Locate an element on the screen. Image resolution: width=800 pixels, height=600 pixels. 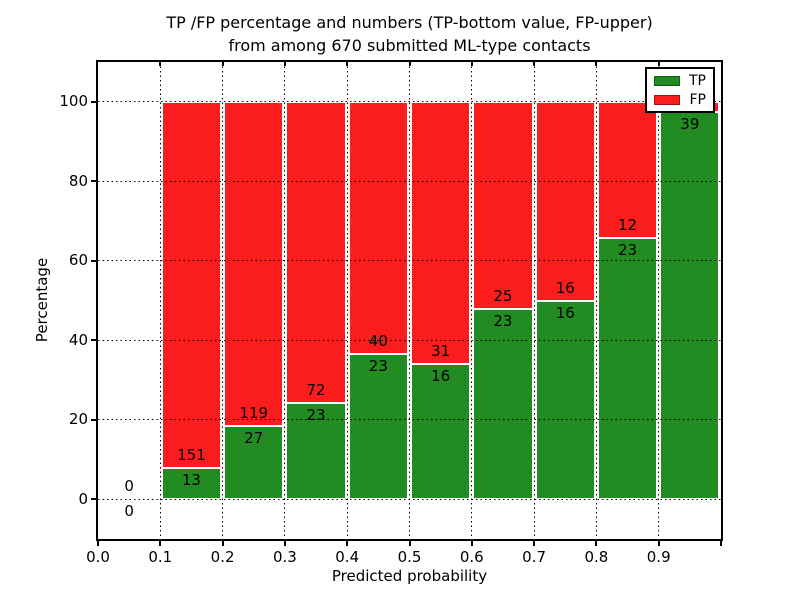
x-tick-label: 0.5 is located at coordinates (409, 557).